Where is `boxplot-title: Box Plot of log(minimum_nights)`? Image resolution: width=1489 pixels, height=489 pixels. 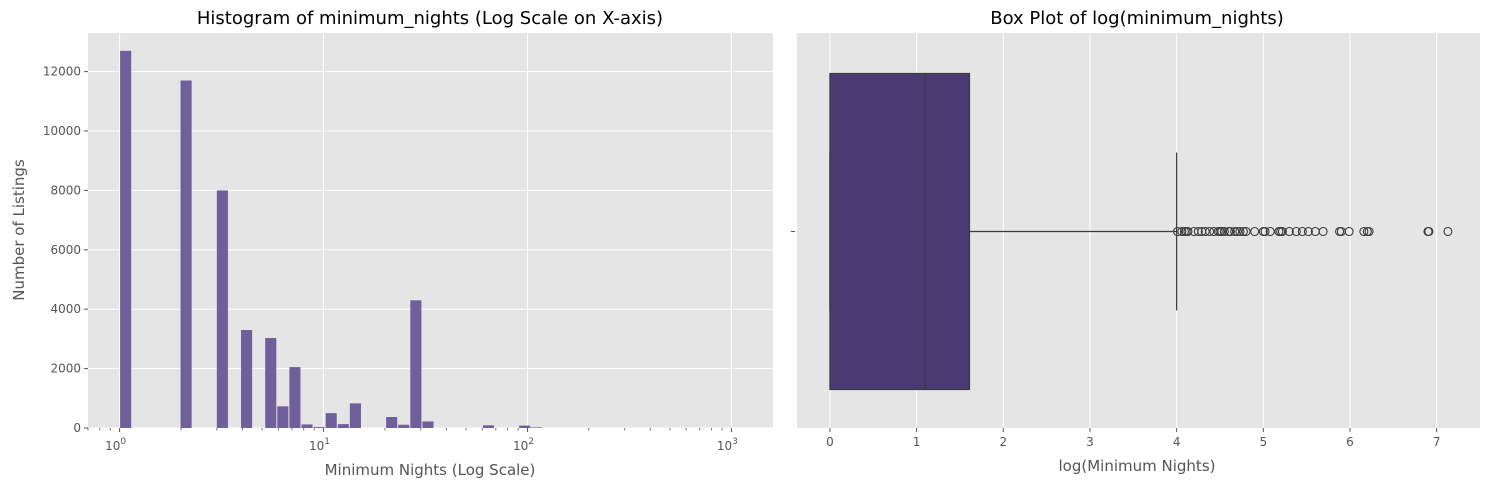
boxplot-title: Box Plot of log(minimum_nights) is located at coordinates (1136, 18).